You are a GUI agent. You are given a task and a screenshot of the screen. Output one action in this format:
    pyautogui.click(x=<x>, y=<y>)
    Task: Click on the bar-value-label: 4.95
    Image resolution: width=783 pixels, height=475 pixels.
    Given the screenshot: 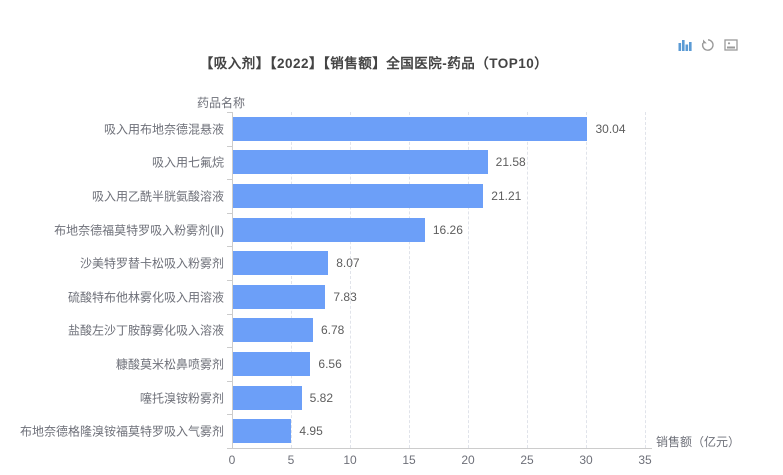 What is the action you would take?
    pyautogui.click(x=311, y=431)
    